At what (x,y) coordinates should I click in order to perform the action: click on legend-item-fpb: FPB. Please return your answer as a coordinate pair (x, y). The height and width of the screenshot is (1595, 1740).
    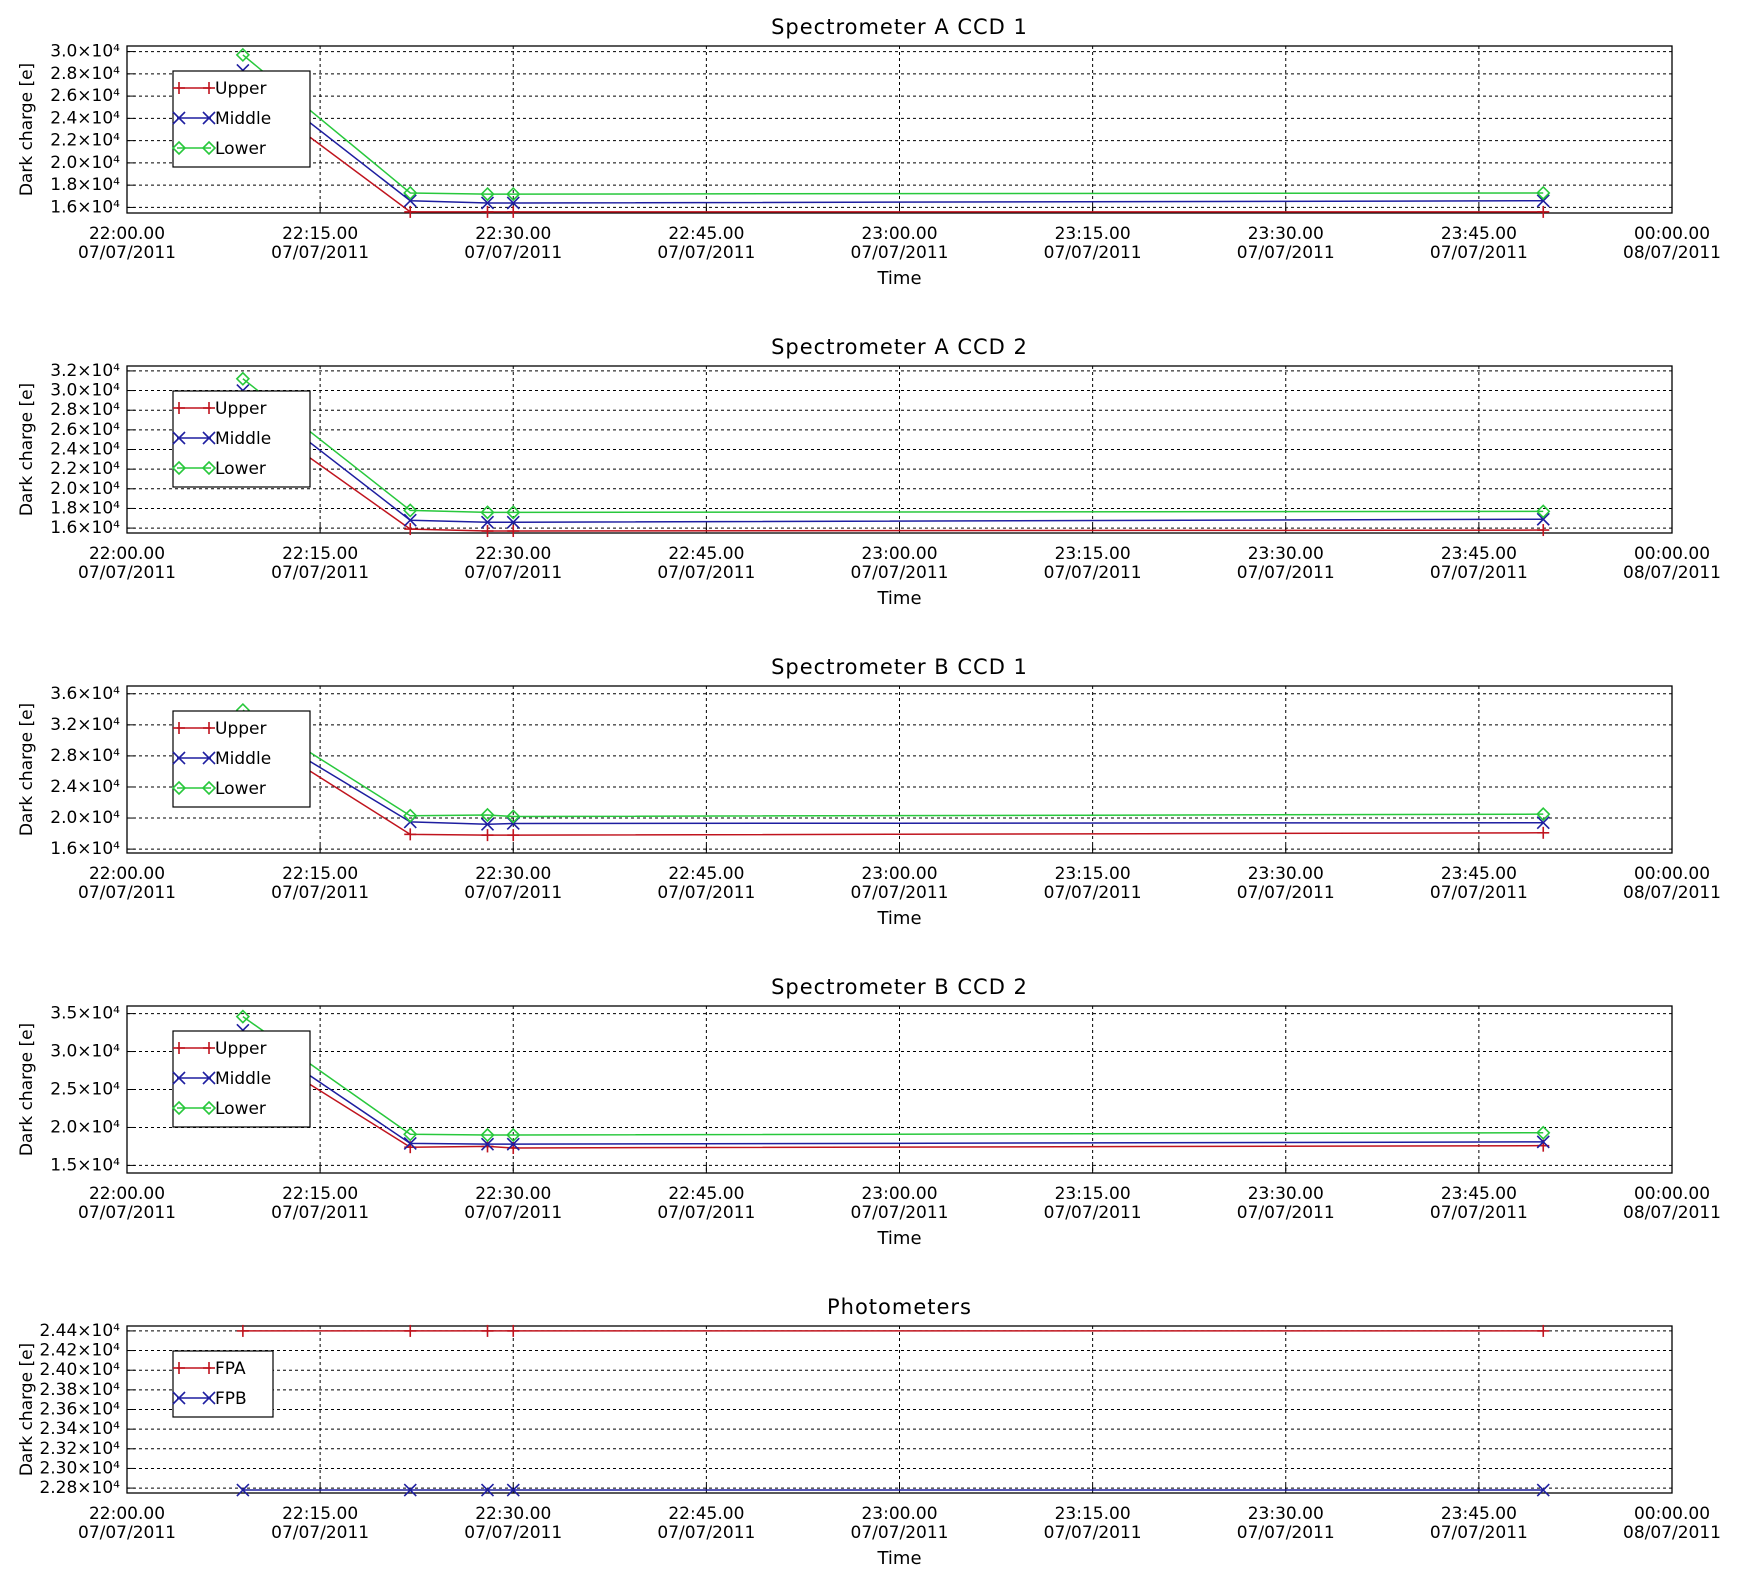
    Looking at the image, I should click on (209, 1399).